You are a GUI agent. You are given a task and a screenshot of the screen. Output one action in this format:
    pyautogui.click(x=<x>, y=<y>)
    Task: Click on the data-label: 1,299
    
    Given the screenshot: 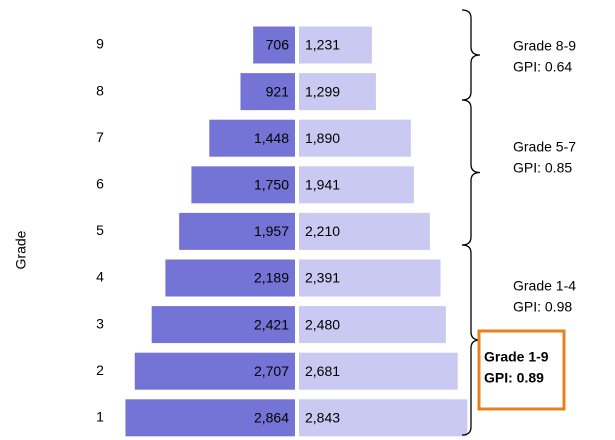 What is the action you would take?
    pyautogui.click(x=322, y=91)
    